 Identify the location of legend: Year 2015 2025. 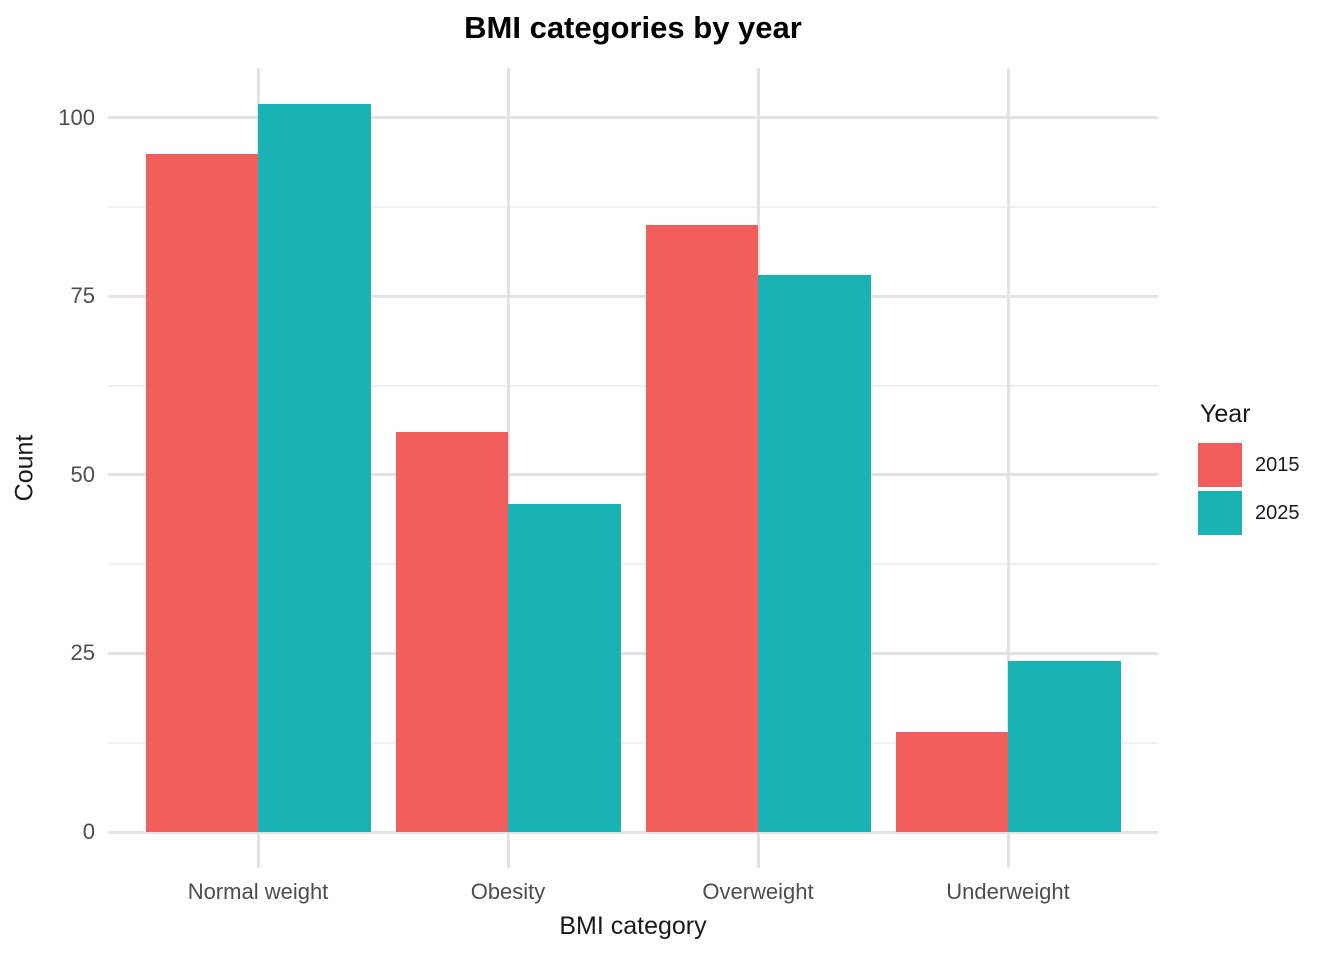
(1249, 469).